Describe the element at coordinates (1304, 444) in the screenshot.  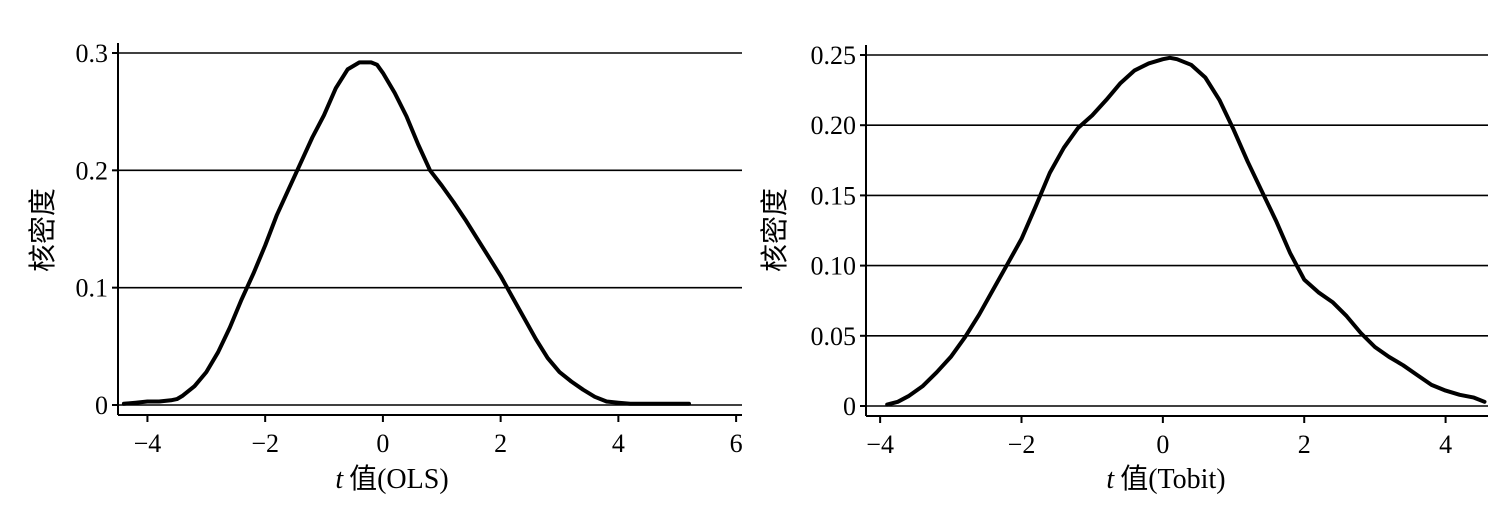
I see `chart-tobit-xtick-label-3: 2` at that location.